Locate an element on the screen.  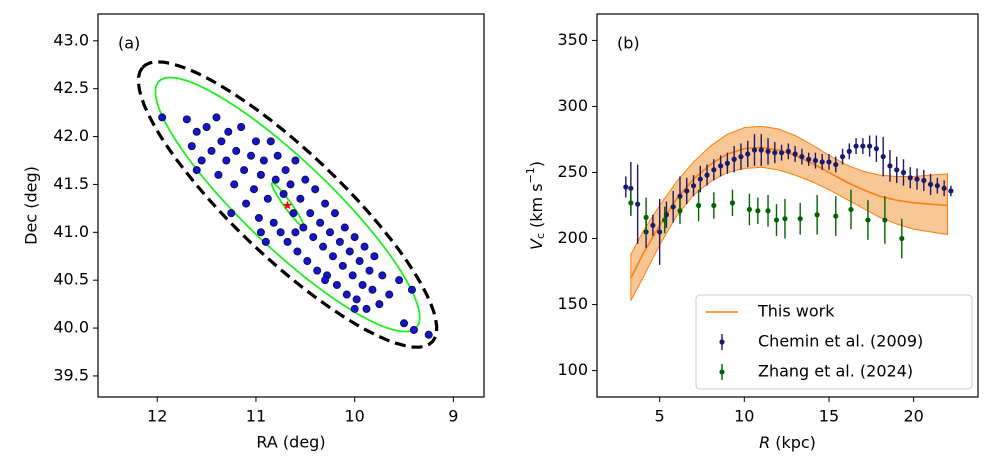
y-axis-label: Dec (deg) is located at coordinates (31, 205).